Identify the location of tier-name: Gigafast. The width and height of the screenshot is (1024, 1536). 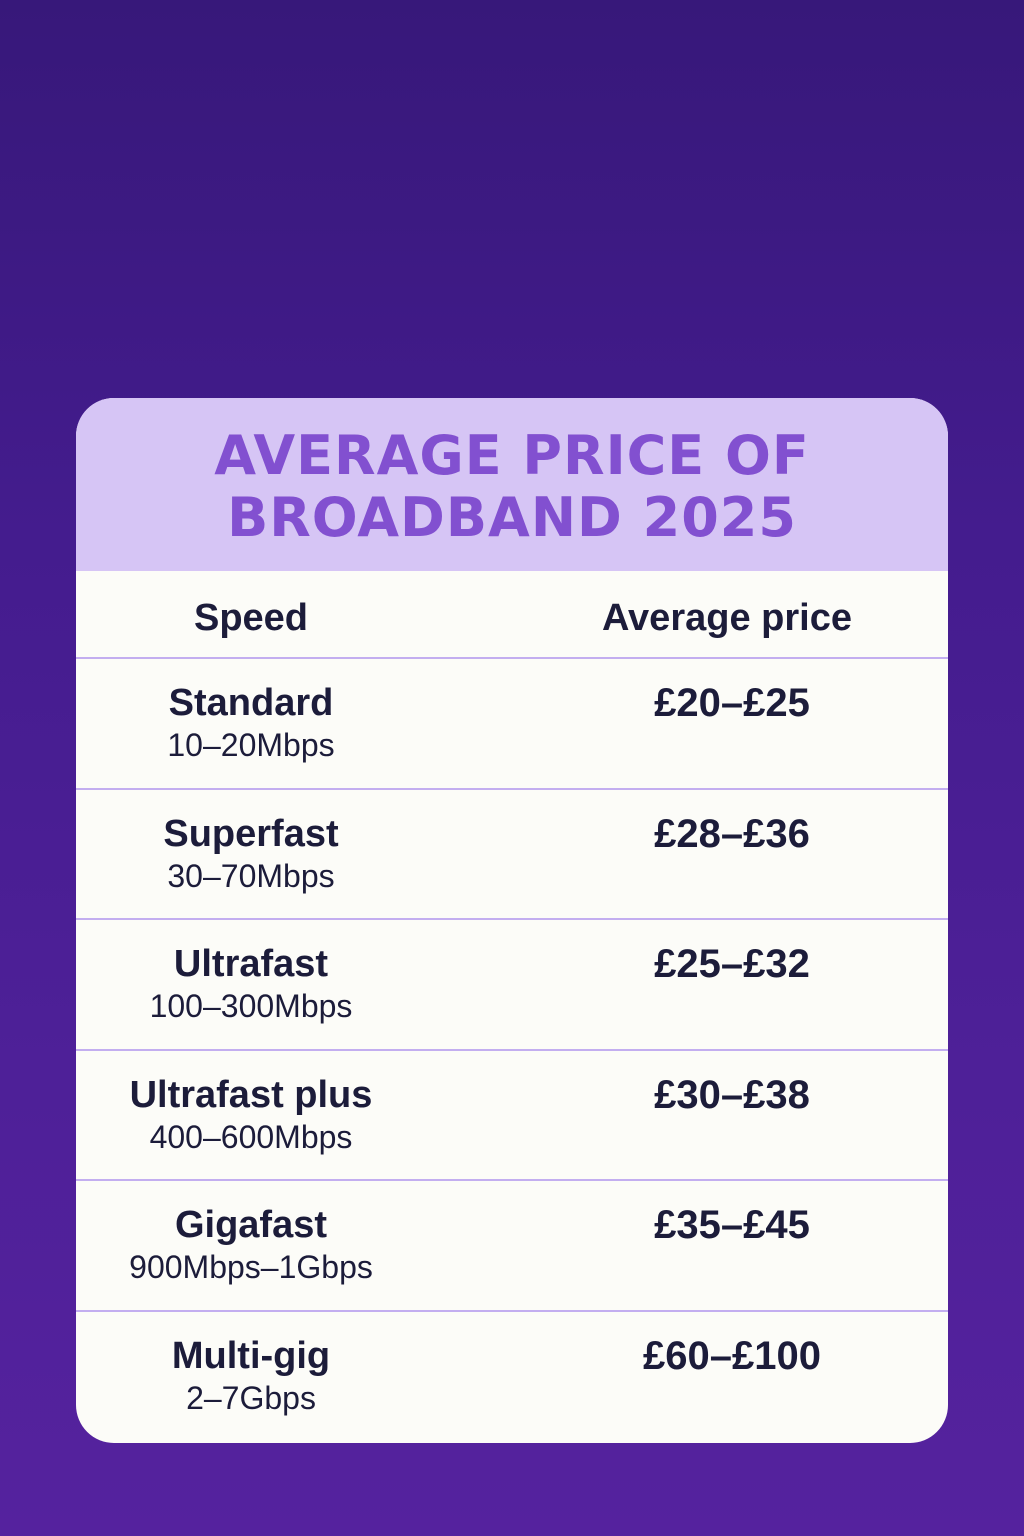
(251, 1225).